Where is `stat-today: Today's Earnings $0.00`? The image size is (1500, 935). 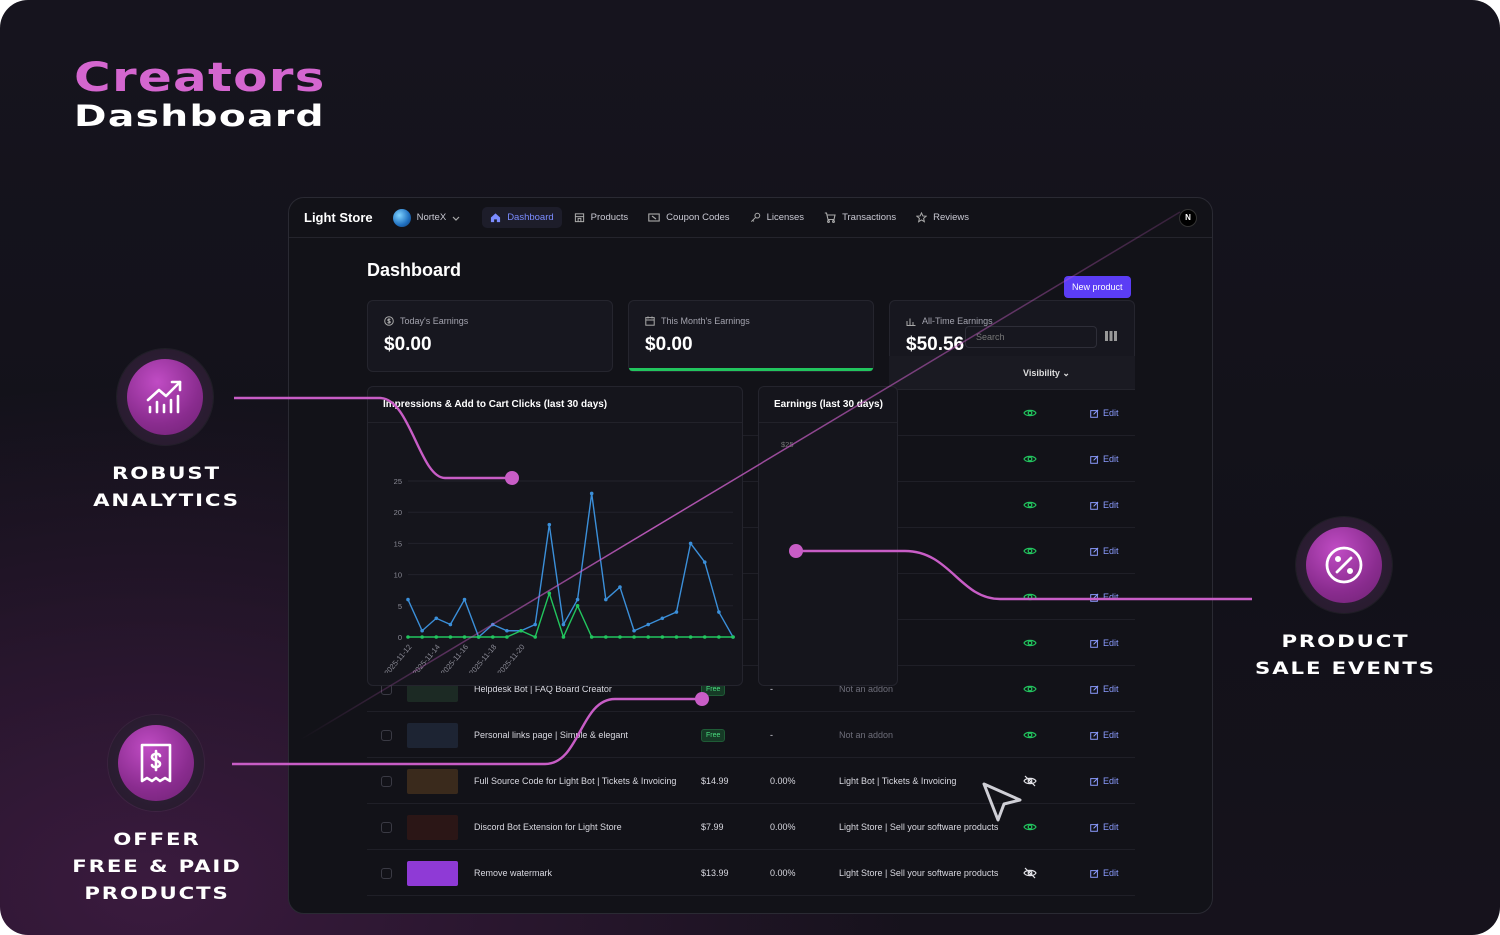
stat-today: Today's Earnings $0.00 is located at coordinates (490, 336).